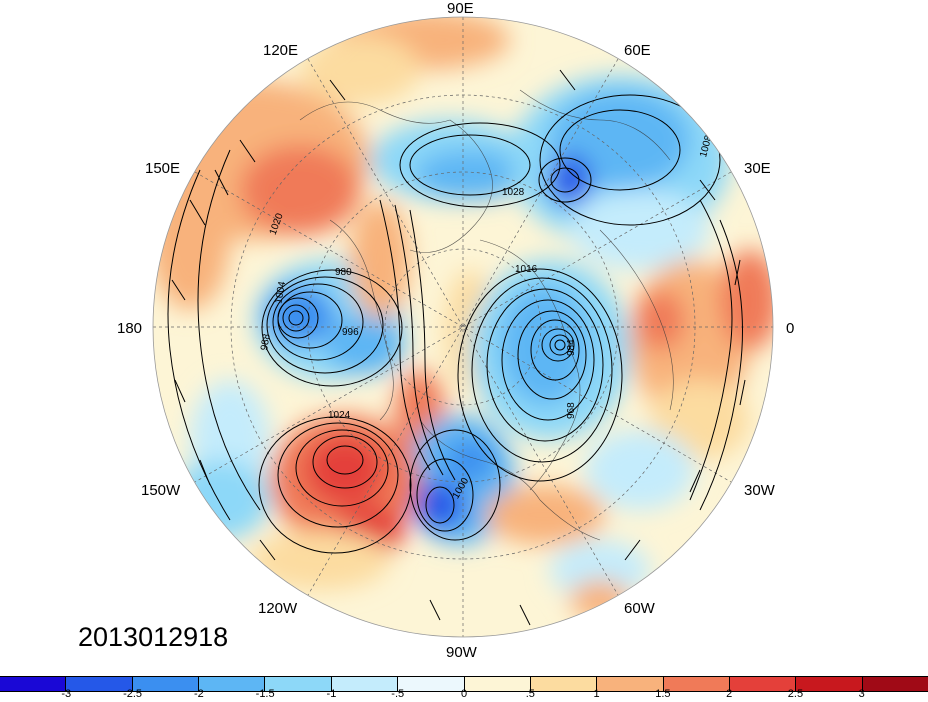  What do you see at coordinates (460, 8) in the screenshot?
I see `longitude-label-90e: 90E` at bounding box center [460, 8].